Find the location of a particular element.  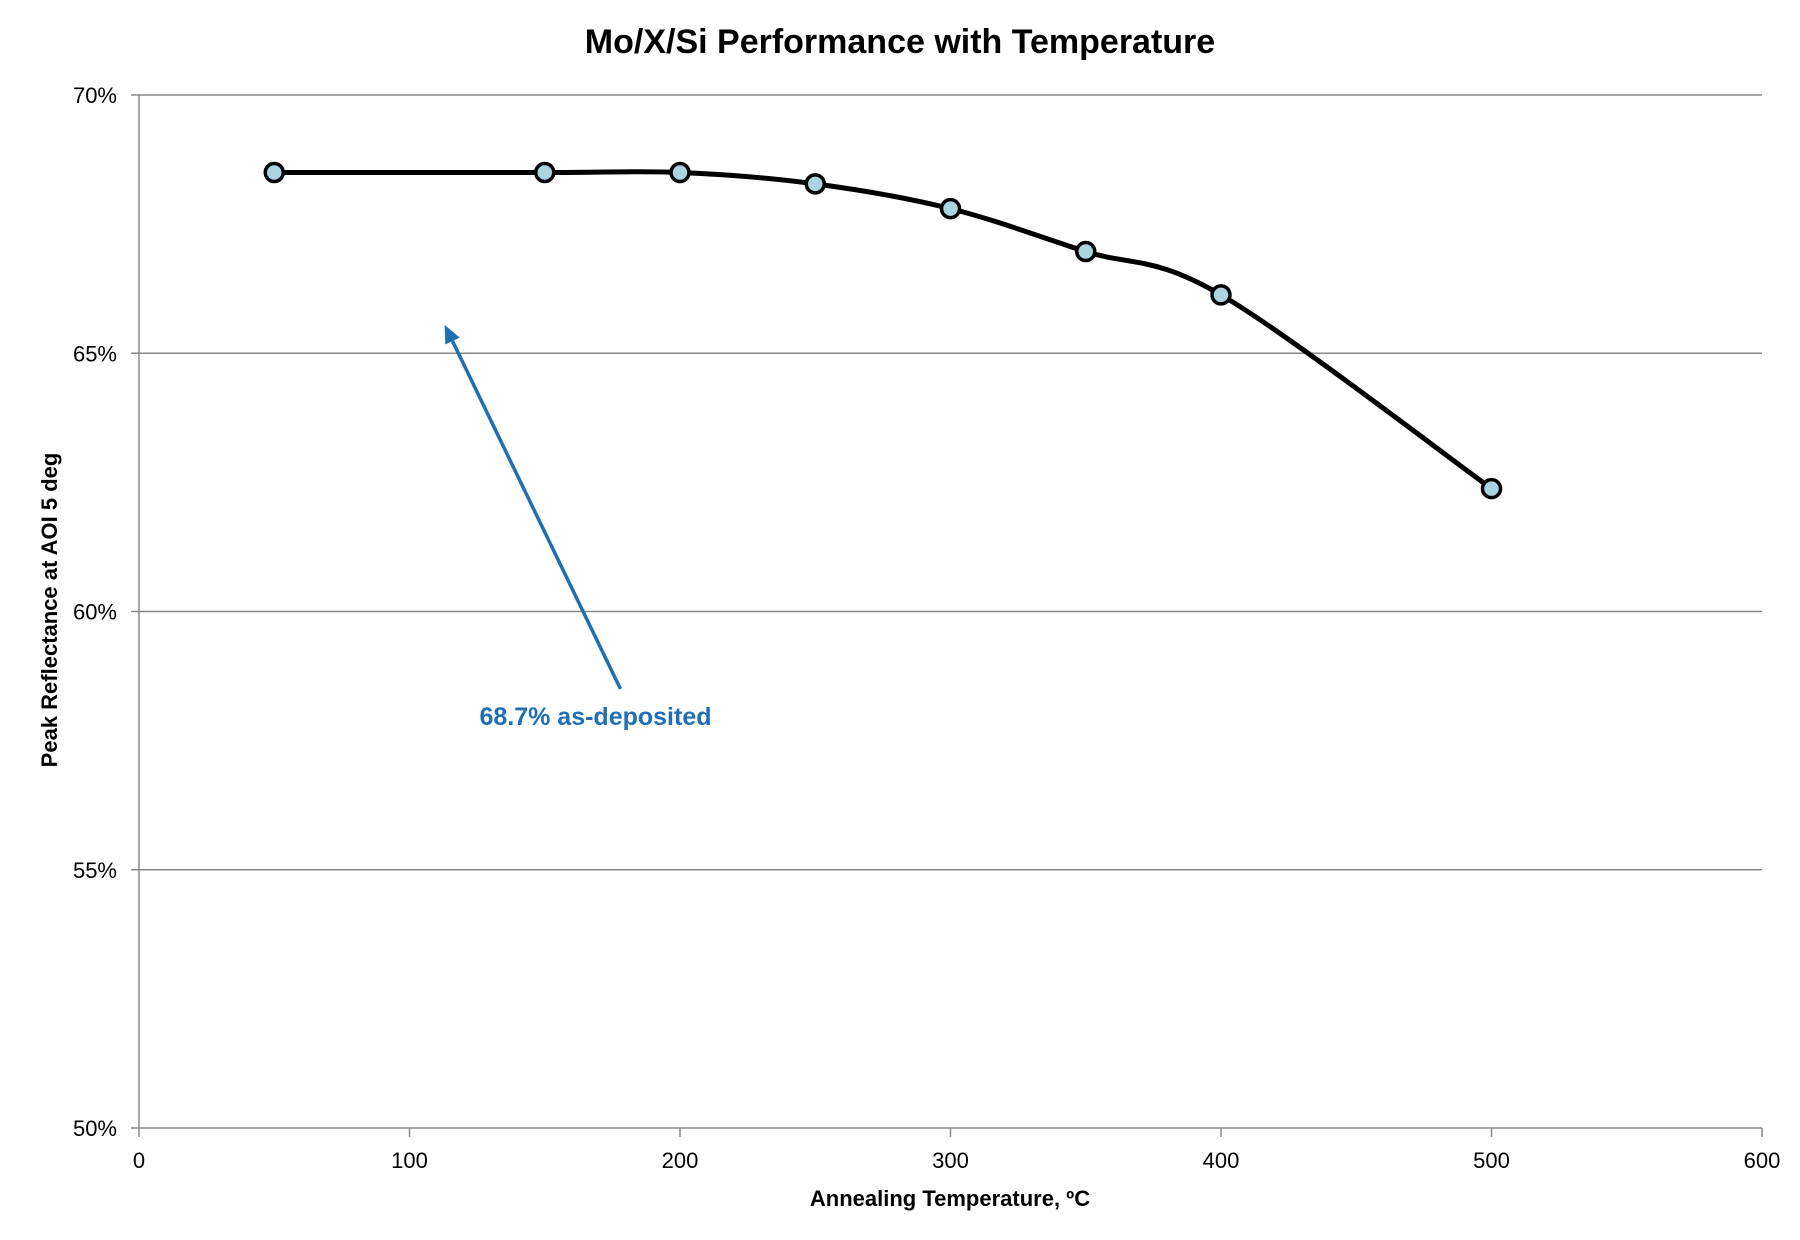

x-tick-label: 100 is located at coordinates (409, 1160).